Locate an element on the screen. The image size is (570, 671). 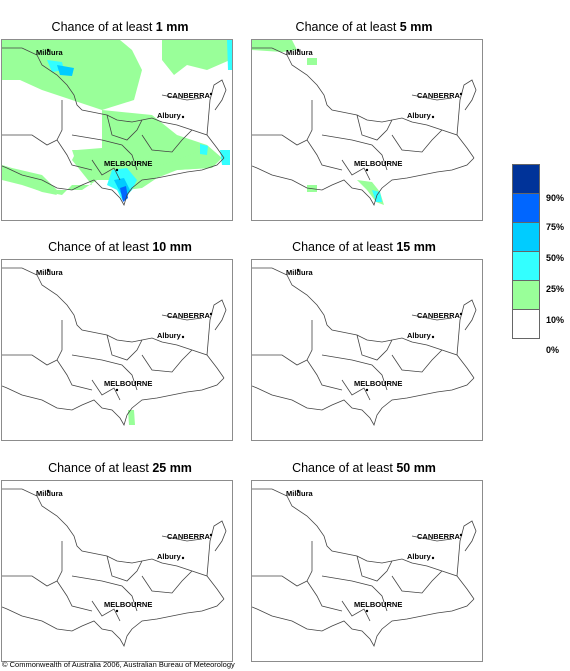
borders-25mm is located at coordinates (114, 568).